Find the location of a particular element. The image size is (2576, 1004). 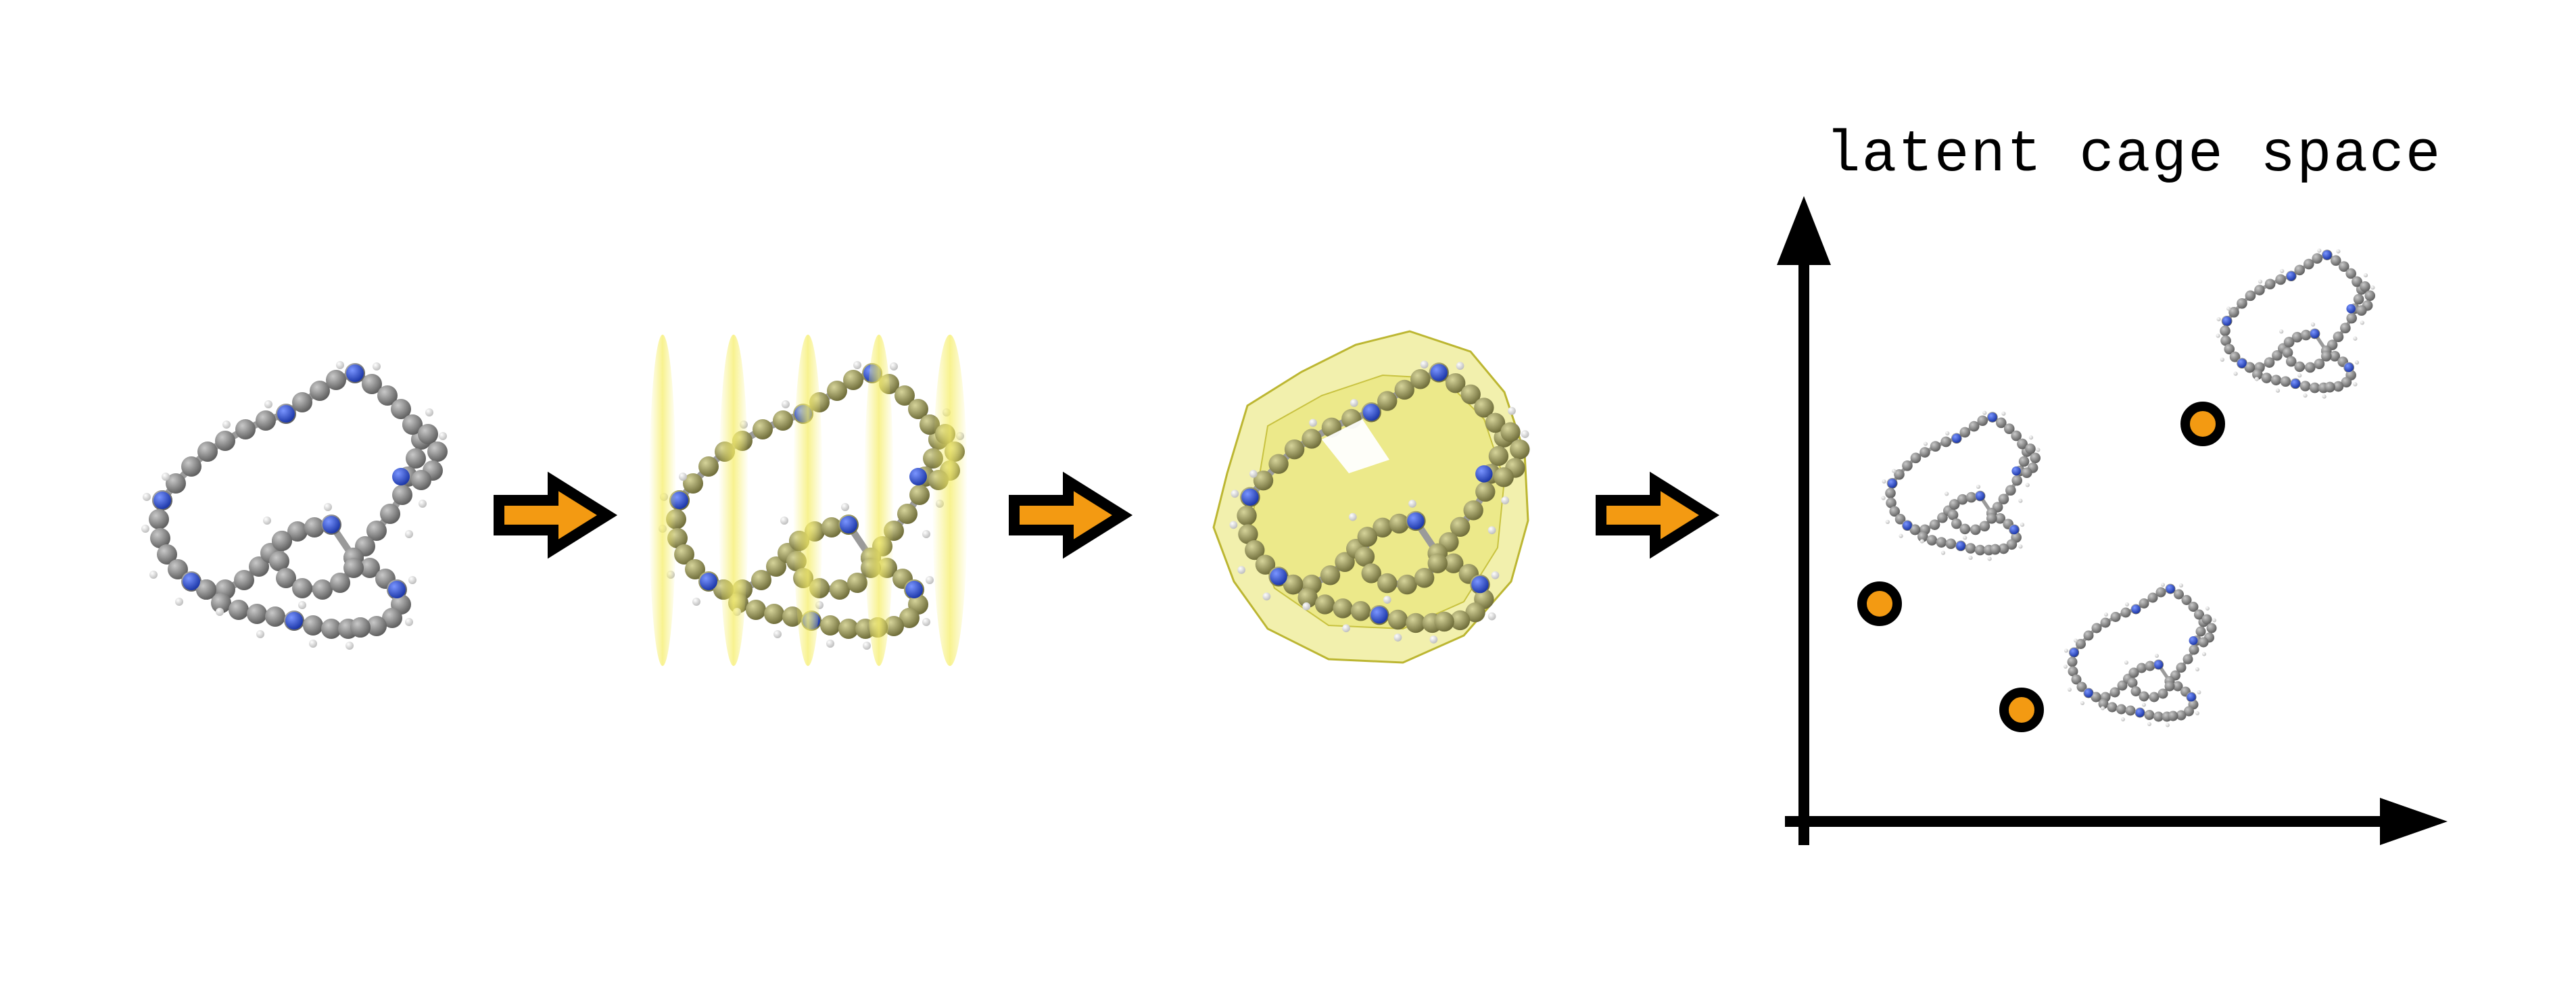

cavity is located at coordinates (1355, 446).